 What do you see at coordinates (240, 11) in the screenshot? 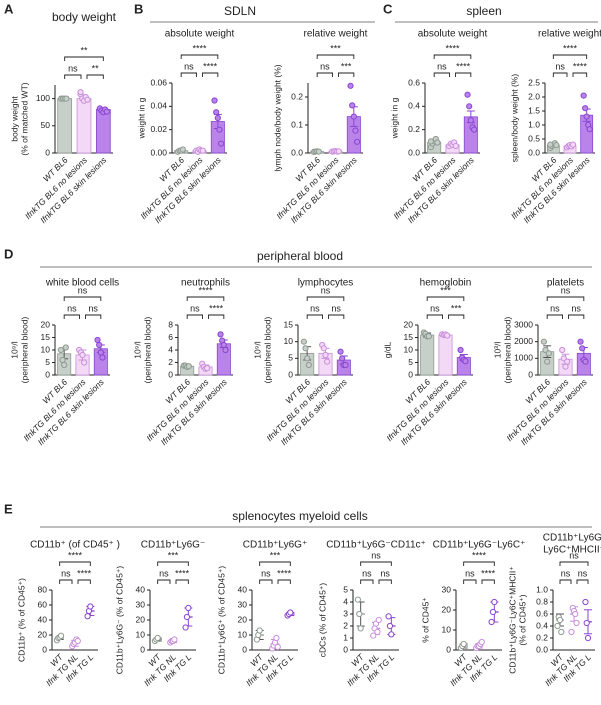
I see `section-title: SDLN` at bounding box center [240, 11].